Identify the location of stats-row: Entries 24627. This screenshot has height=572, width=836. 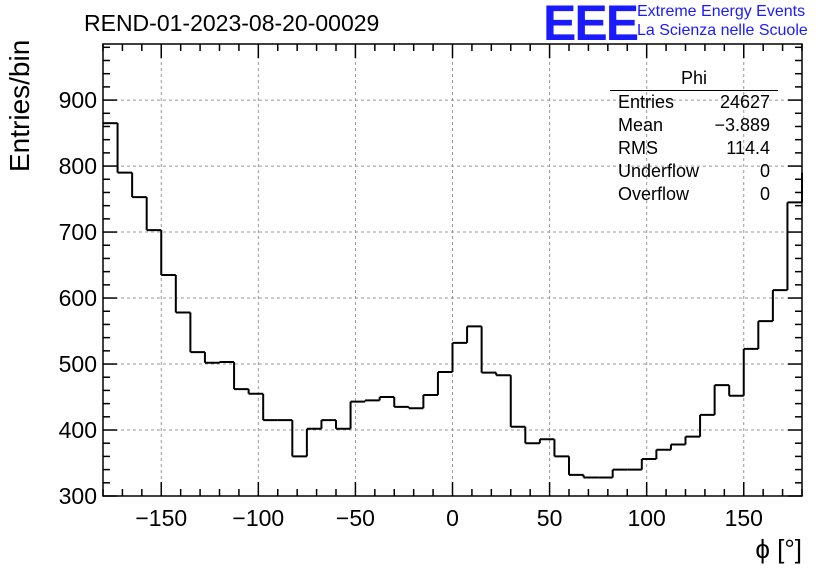
(694, 102).